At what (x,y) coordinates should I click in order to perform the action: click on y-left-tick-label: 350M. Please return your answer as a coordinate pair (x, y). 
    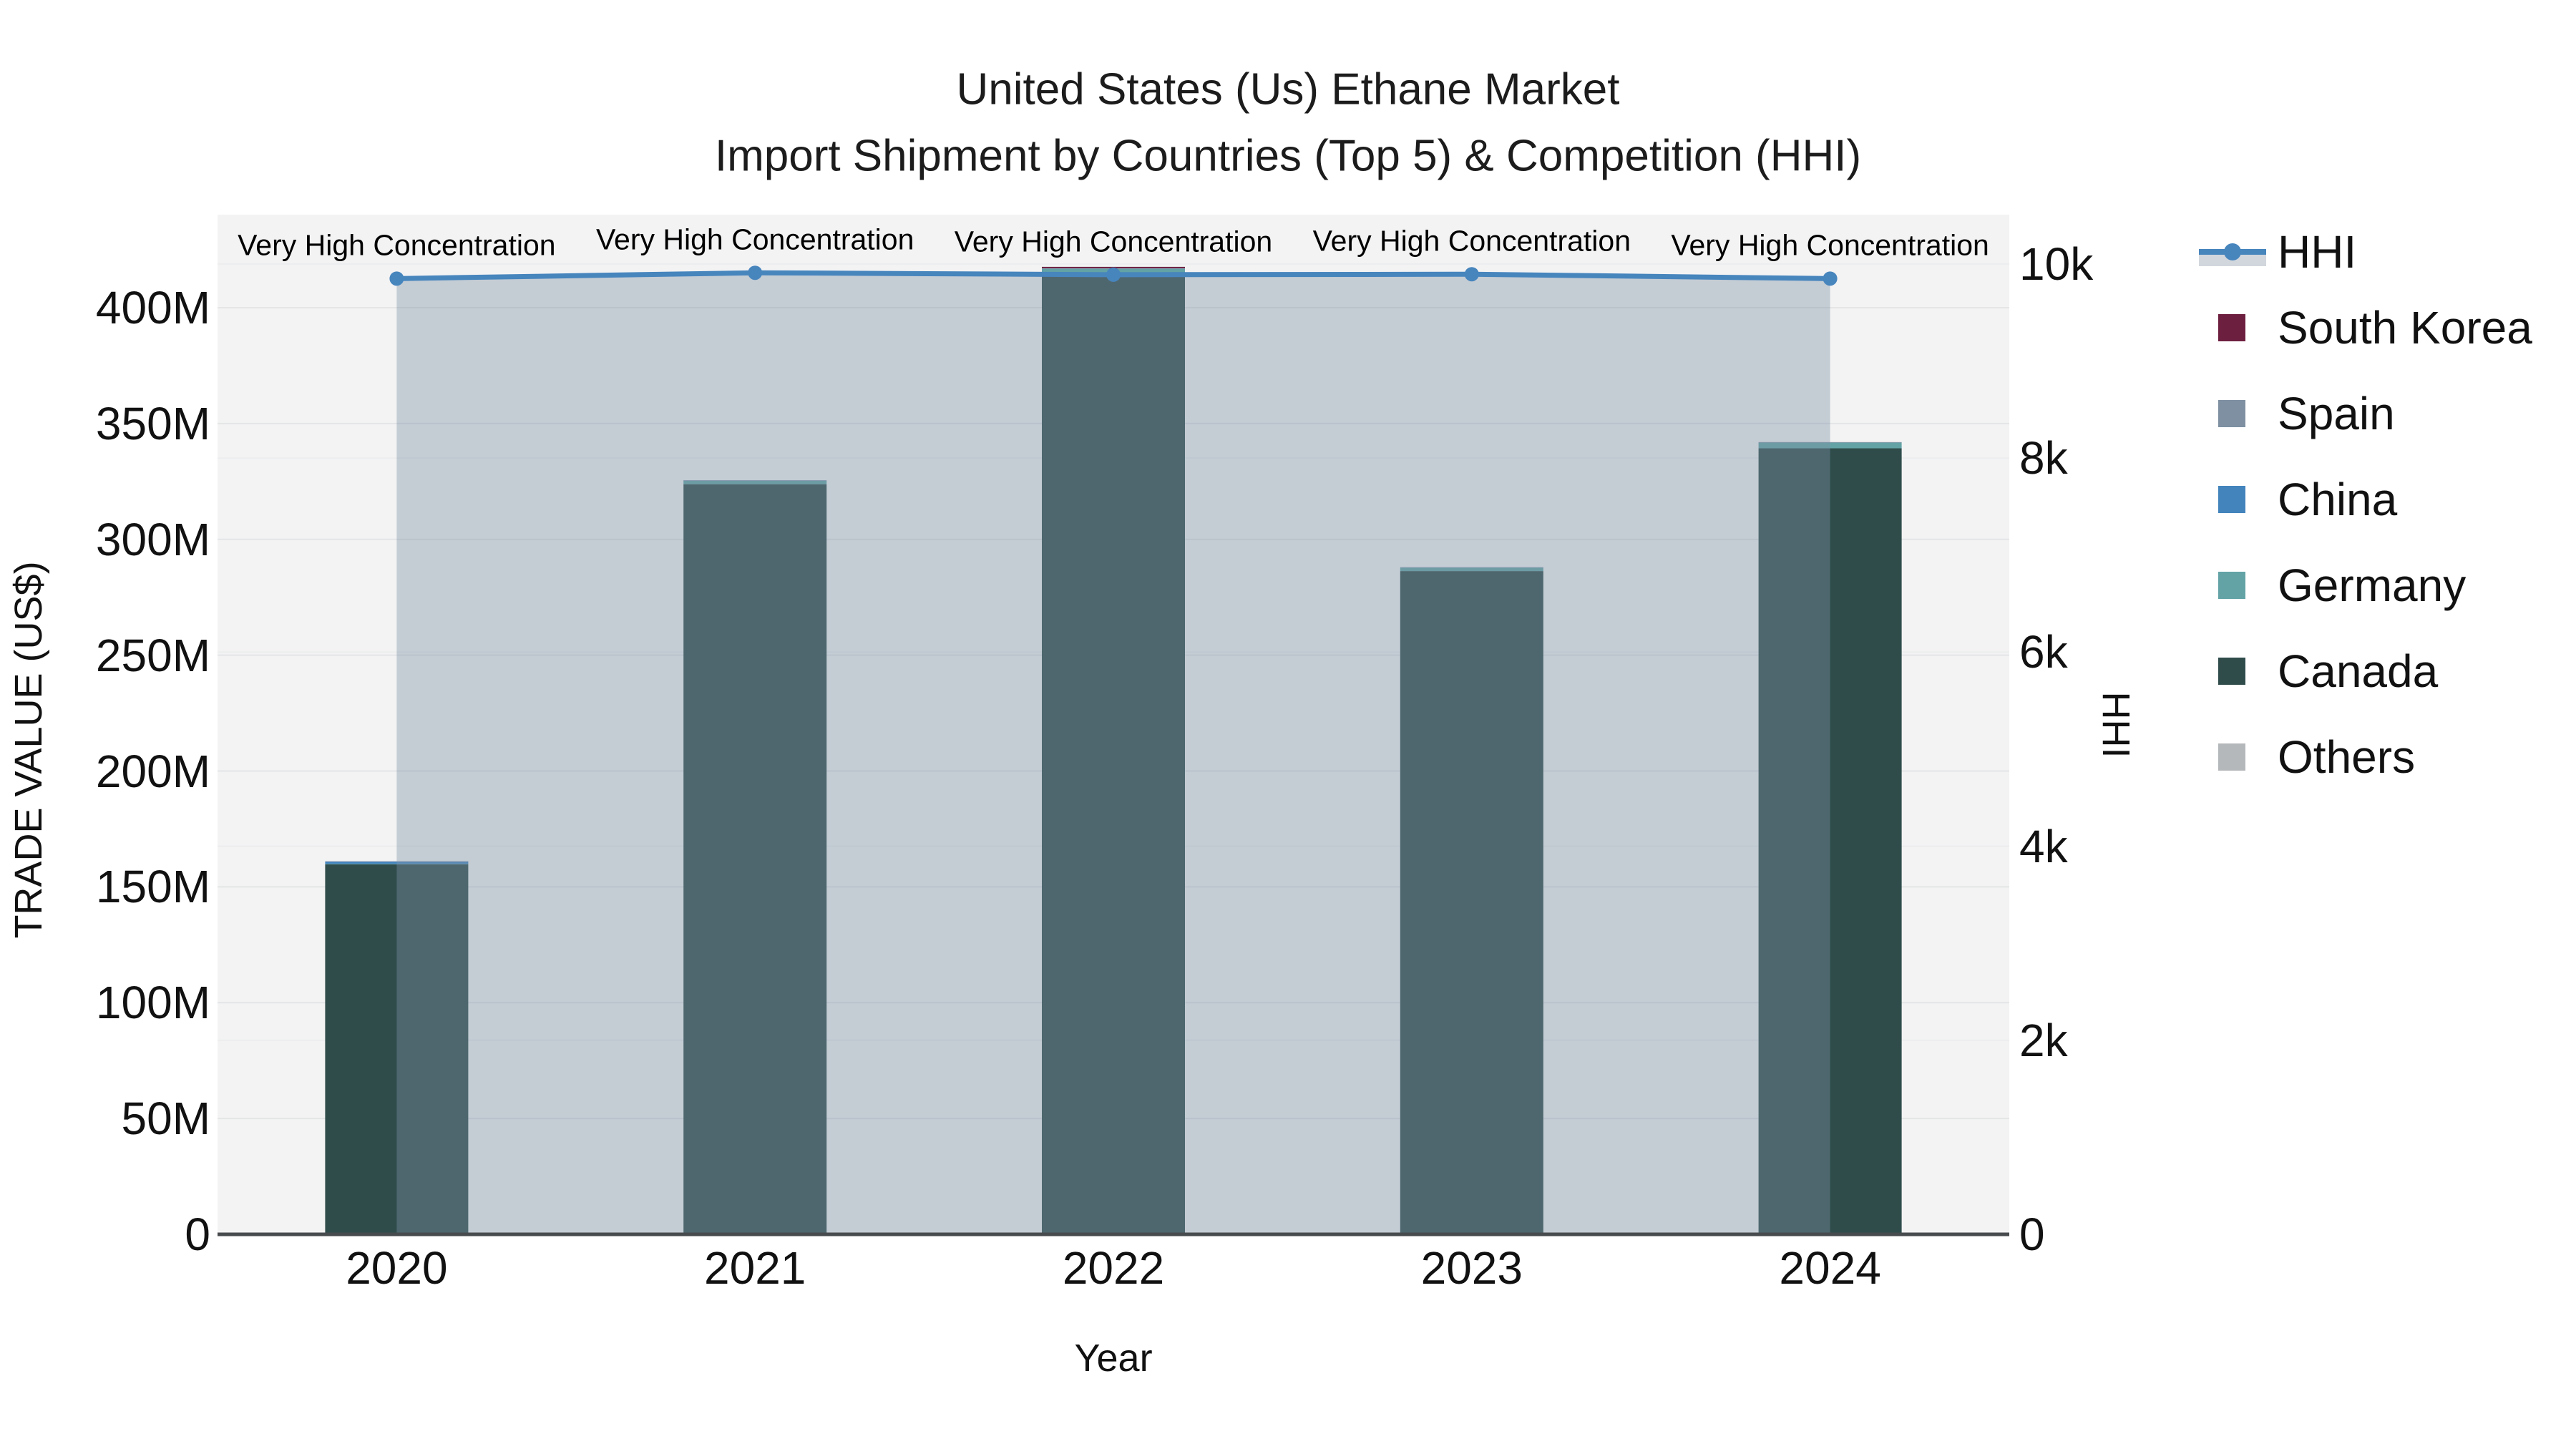
    Looking at the image, I should click on (152, 423).